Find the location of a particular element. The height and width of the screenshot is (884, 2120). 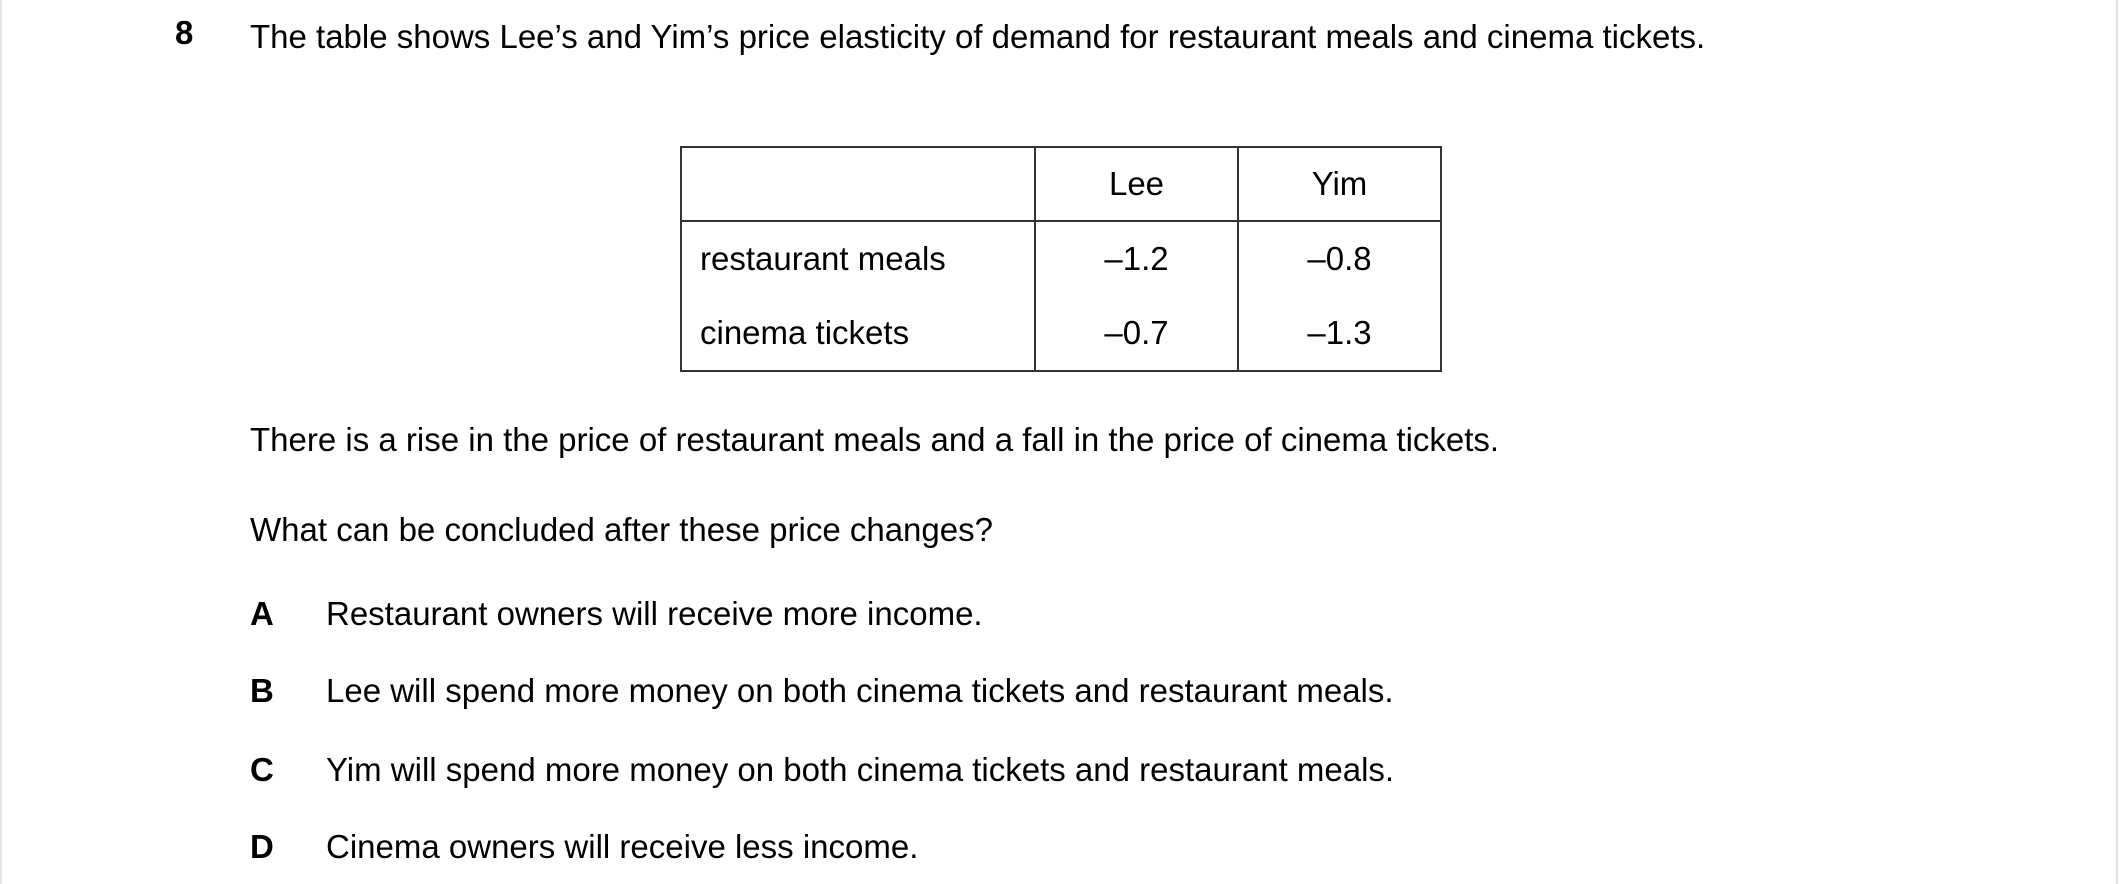

page-edge-left is located at coordinates (1, 442).